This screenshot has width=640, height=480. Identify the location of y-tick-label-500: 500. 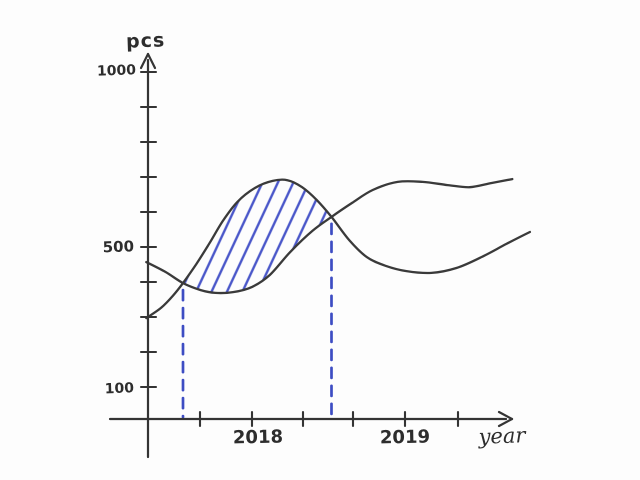
(118, 247).